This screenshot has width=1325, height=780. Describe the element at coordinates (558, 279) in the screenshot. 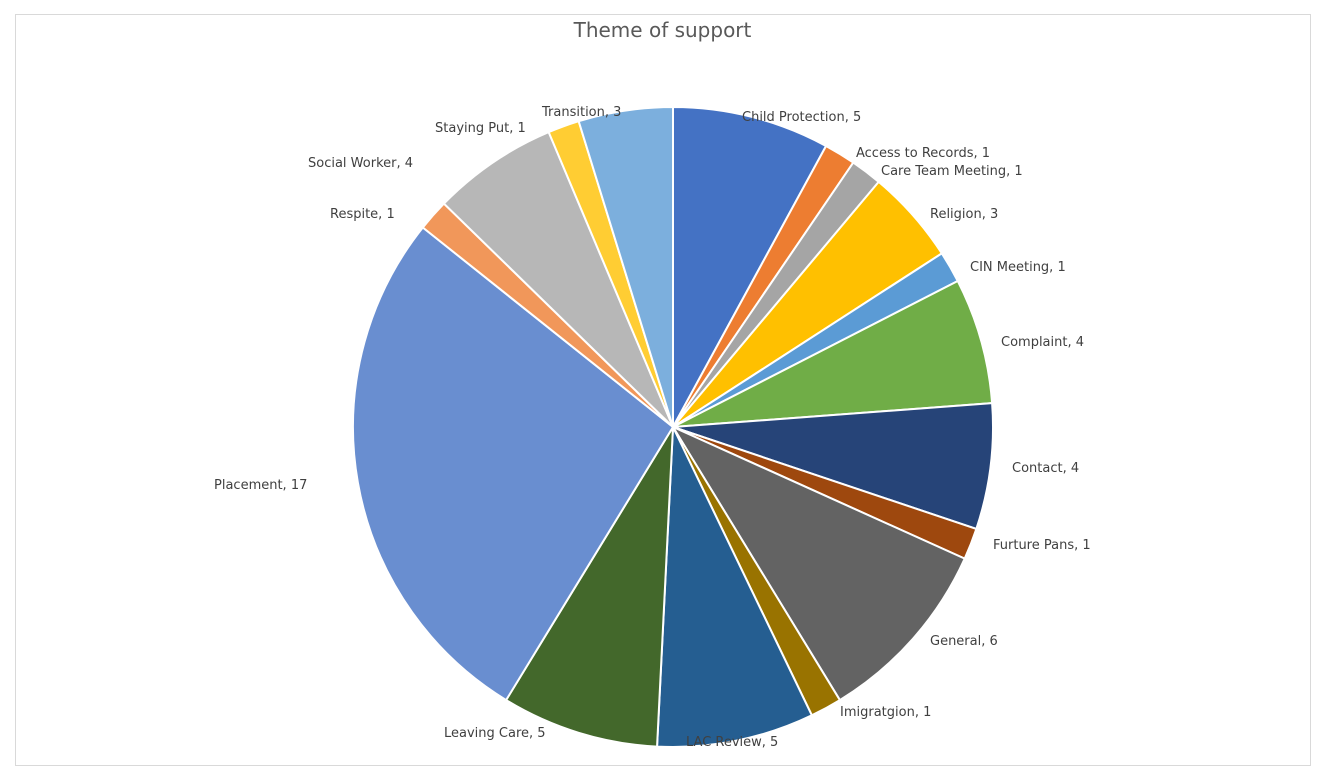

I see `pie-slice-social-worker` at that location.